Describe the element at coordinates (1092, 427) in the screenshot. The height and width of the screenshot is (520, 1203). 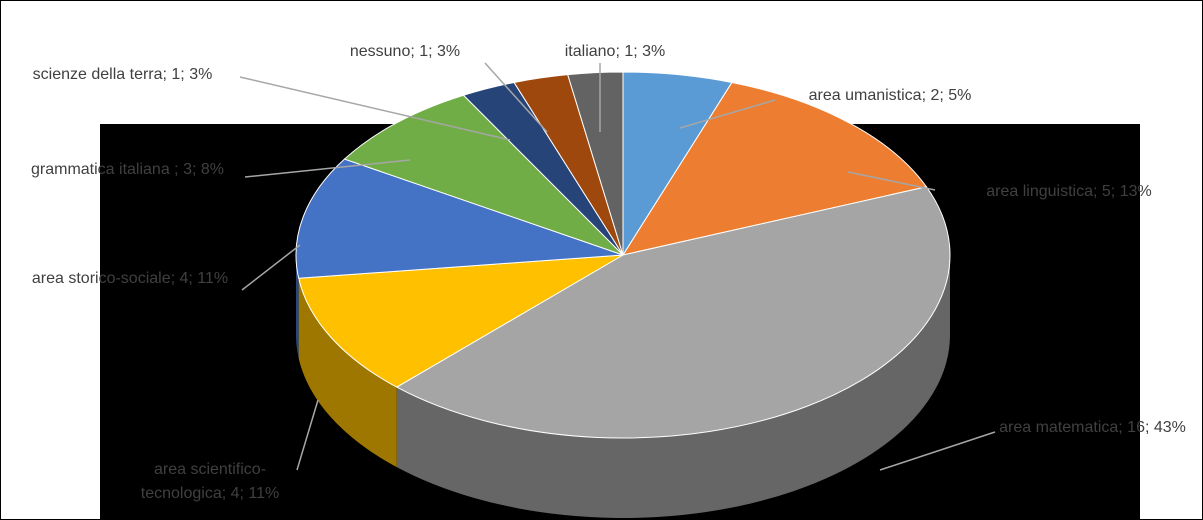
I see `data-label: area matematica; 16; 43%` at that location.